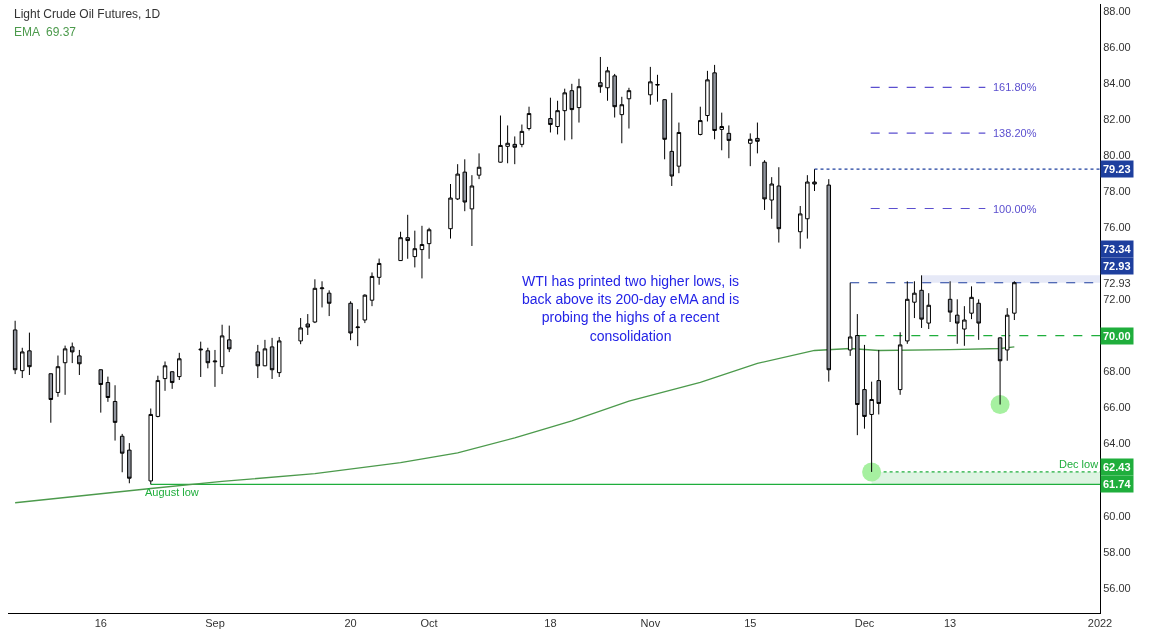 The image size is (1162, 639). What do you see at coordinates (550, 623) in the screenshot?
I see `x-tick-label: 18` at bounding box center [550, 623].